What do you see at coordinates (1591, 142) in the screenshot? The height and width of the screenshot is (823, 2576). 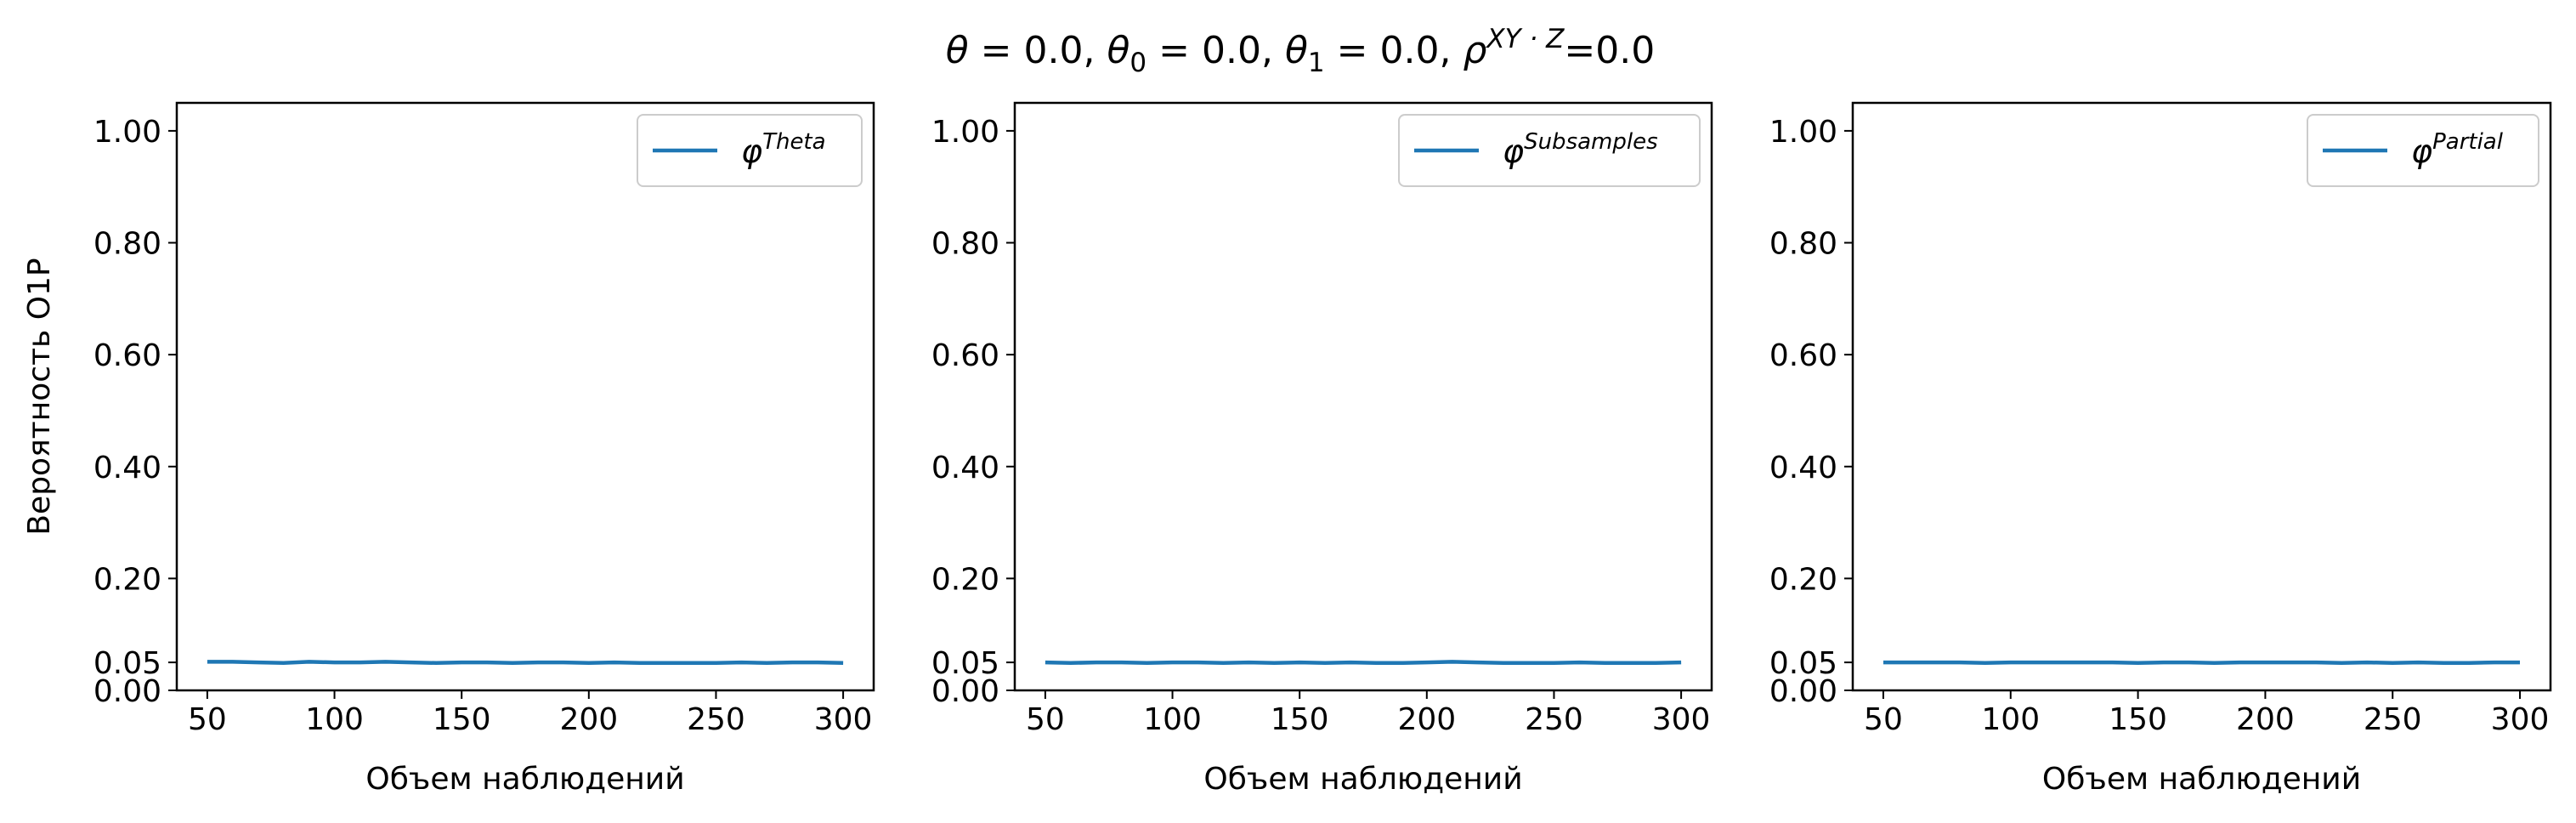 I see `legend-series-superscript: Subsamples` at bounding box center [1591, 142].